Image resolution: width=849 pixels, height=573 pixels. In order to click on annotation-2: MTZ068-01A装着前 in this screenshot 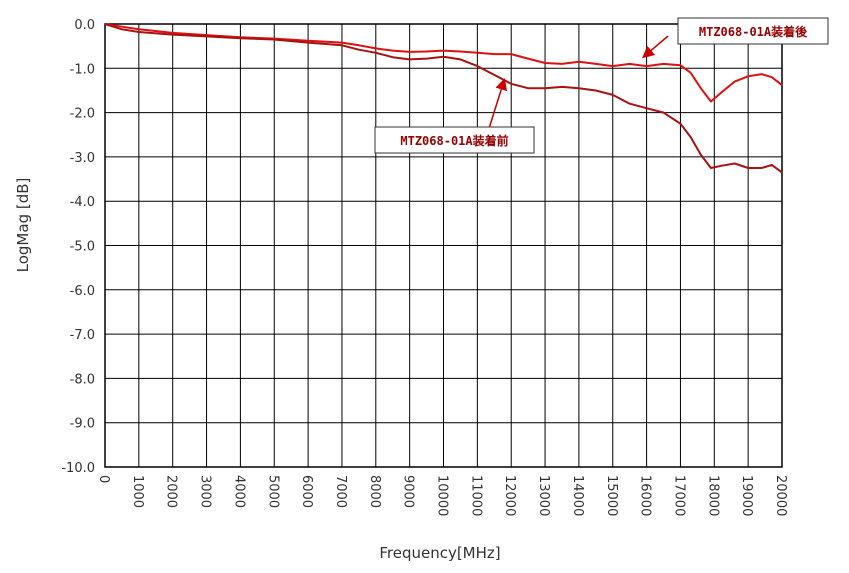, I will do `click(454, 115)`.